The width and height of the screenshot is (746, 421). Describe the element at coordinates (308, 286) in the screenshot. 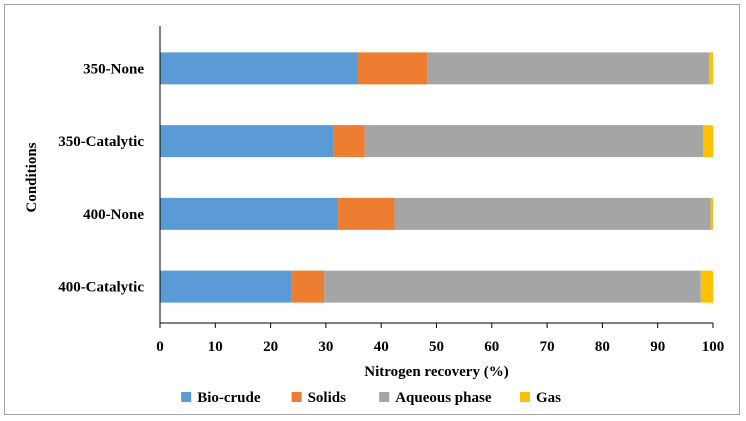

I see `bar-400-catalytic-solids` at that location.